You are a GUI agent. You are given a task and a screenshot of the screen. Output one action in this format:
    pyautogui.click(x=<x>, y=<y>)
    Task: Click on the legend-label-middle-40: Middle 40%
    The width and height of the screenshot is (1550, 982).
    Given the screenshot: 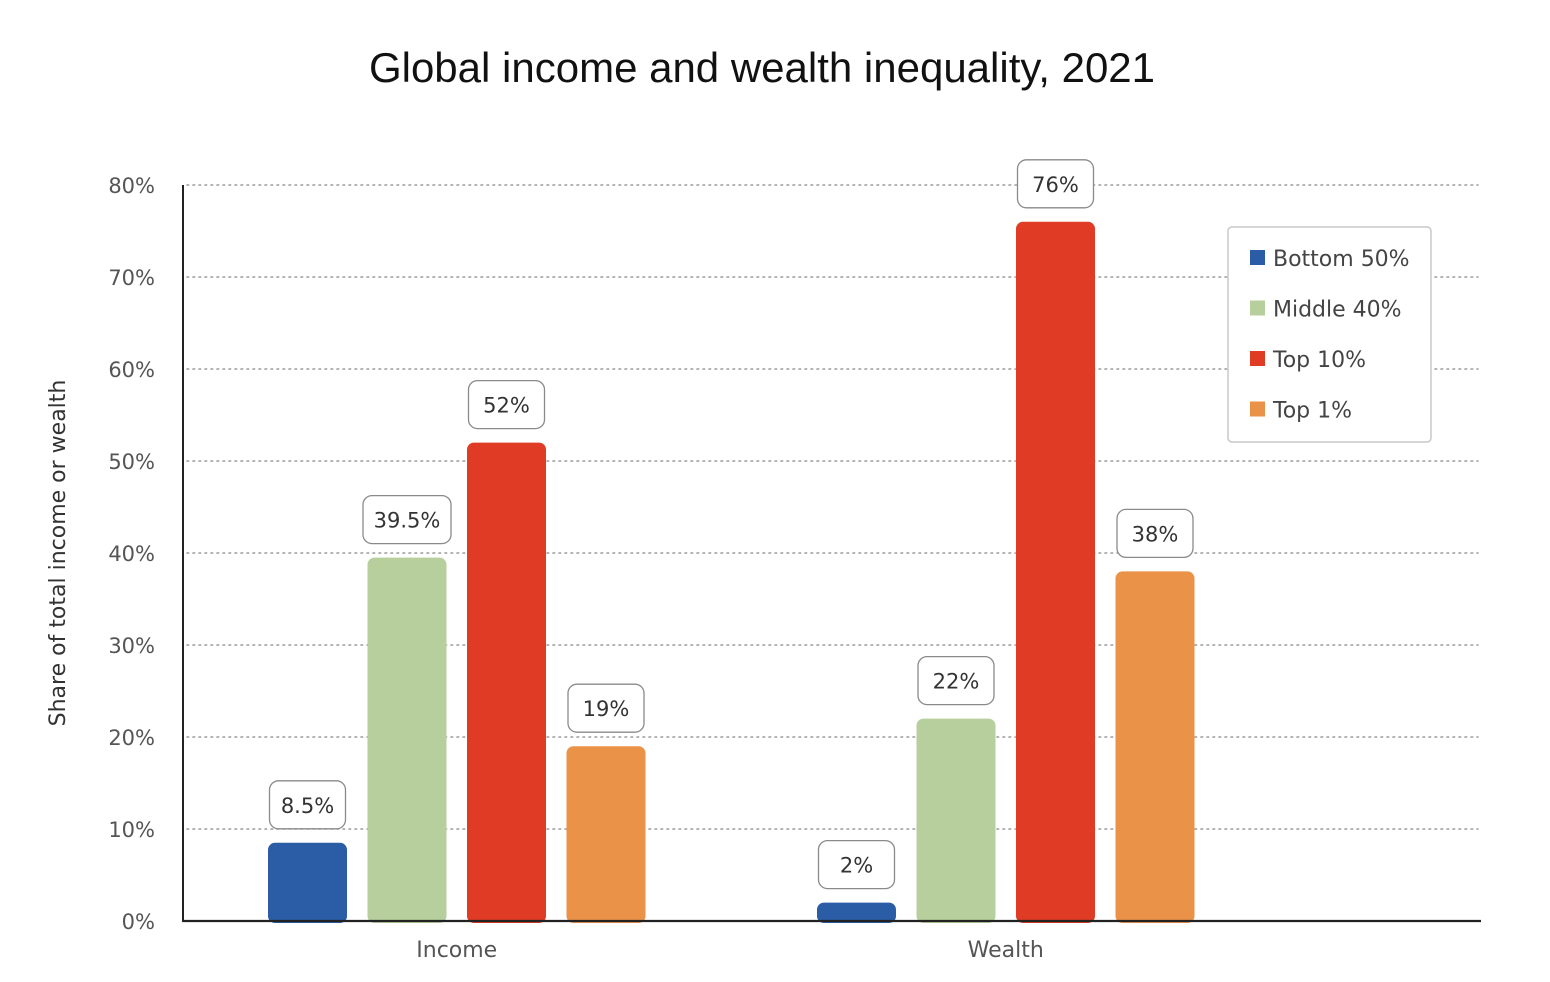 What is the action you would take?
    pyautogui.click(x=1337, y=310)
    